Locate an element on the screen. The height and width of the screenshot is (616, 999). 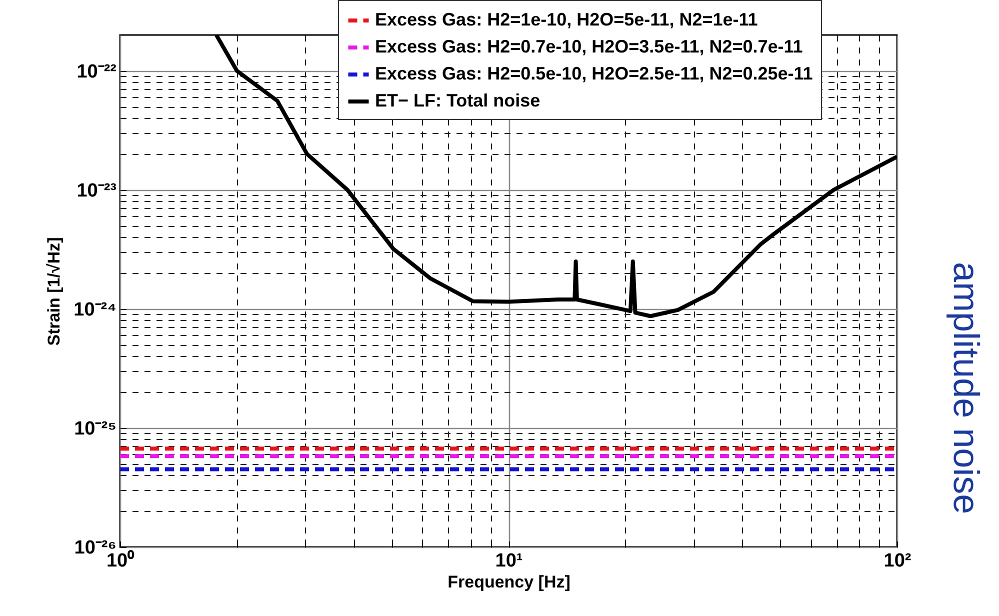
y-tick-label: 10⁻²² is located at coordinates (96, 71).